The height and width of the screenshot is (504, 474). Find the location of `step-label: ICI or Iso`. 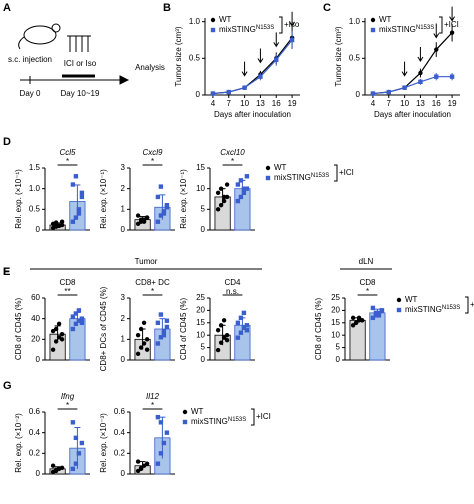

step-label: ICI or Iso is located at coordinates (80, 63).